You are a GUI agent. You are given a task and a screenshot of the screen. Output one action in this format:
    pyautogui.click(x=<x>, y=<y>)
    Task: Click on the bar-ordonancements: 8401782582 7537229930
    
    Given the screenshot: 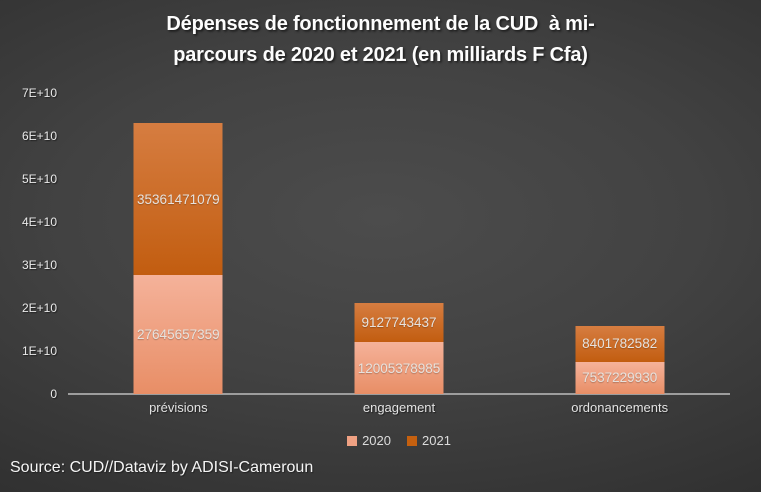 What is the action you would take?
    pyautogui.click(x=620, y=359)
    